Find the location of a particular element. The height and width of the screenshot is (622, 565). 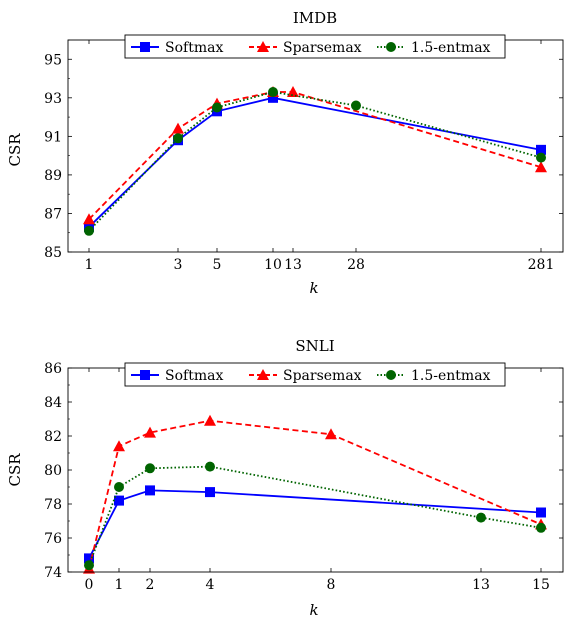

x-tick-label: 2 is located at coordinates (150, 585).